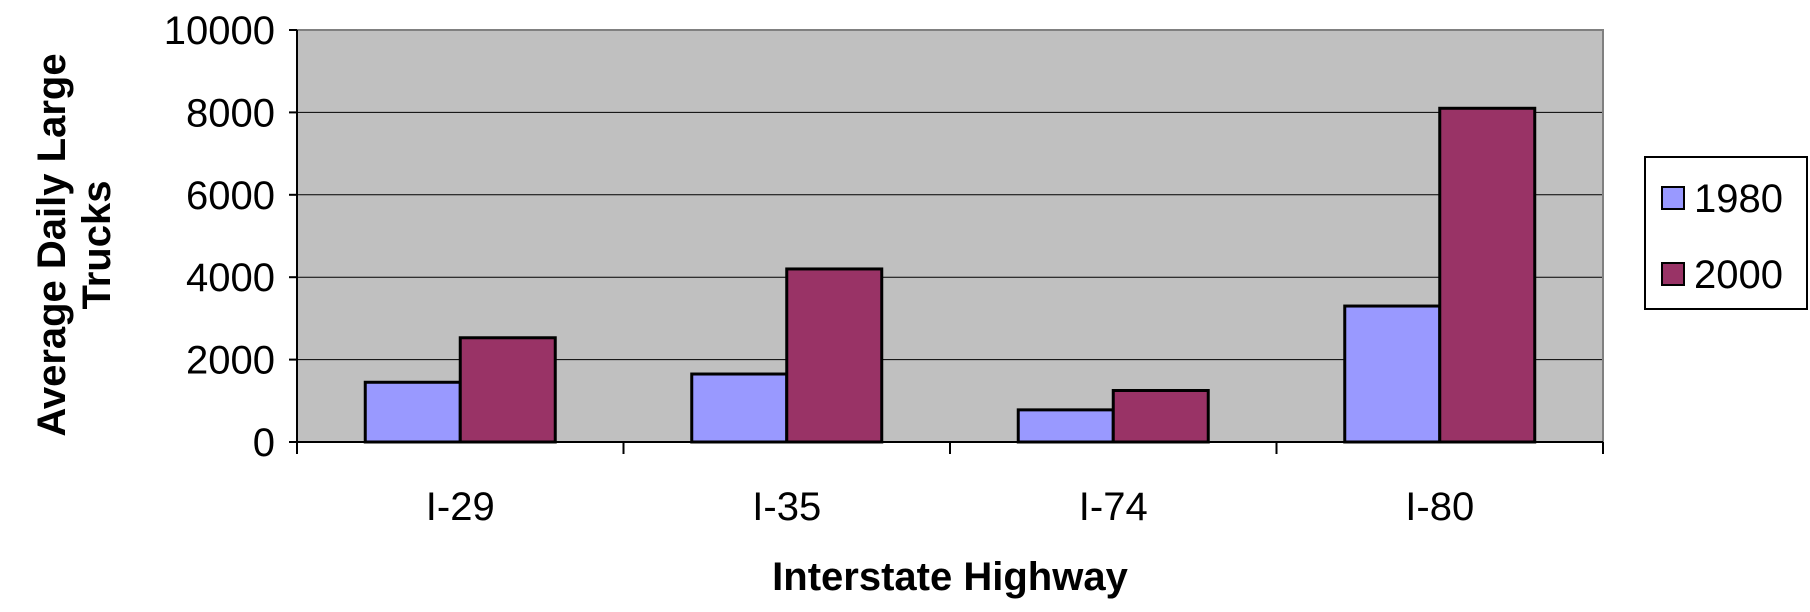 The width and height of the screenshot is (1810, 612). I want to click on x-tick-label: I-29, so click(460, 507).